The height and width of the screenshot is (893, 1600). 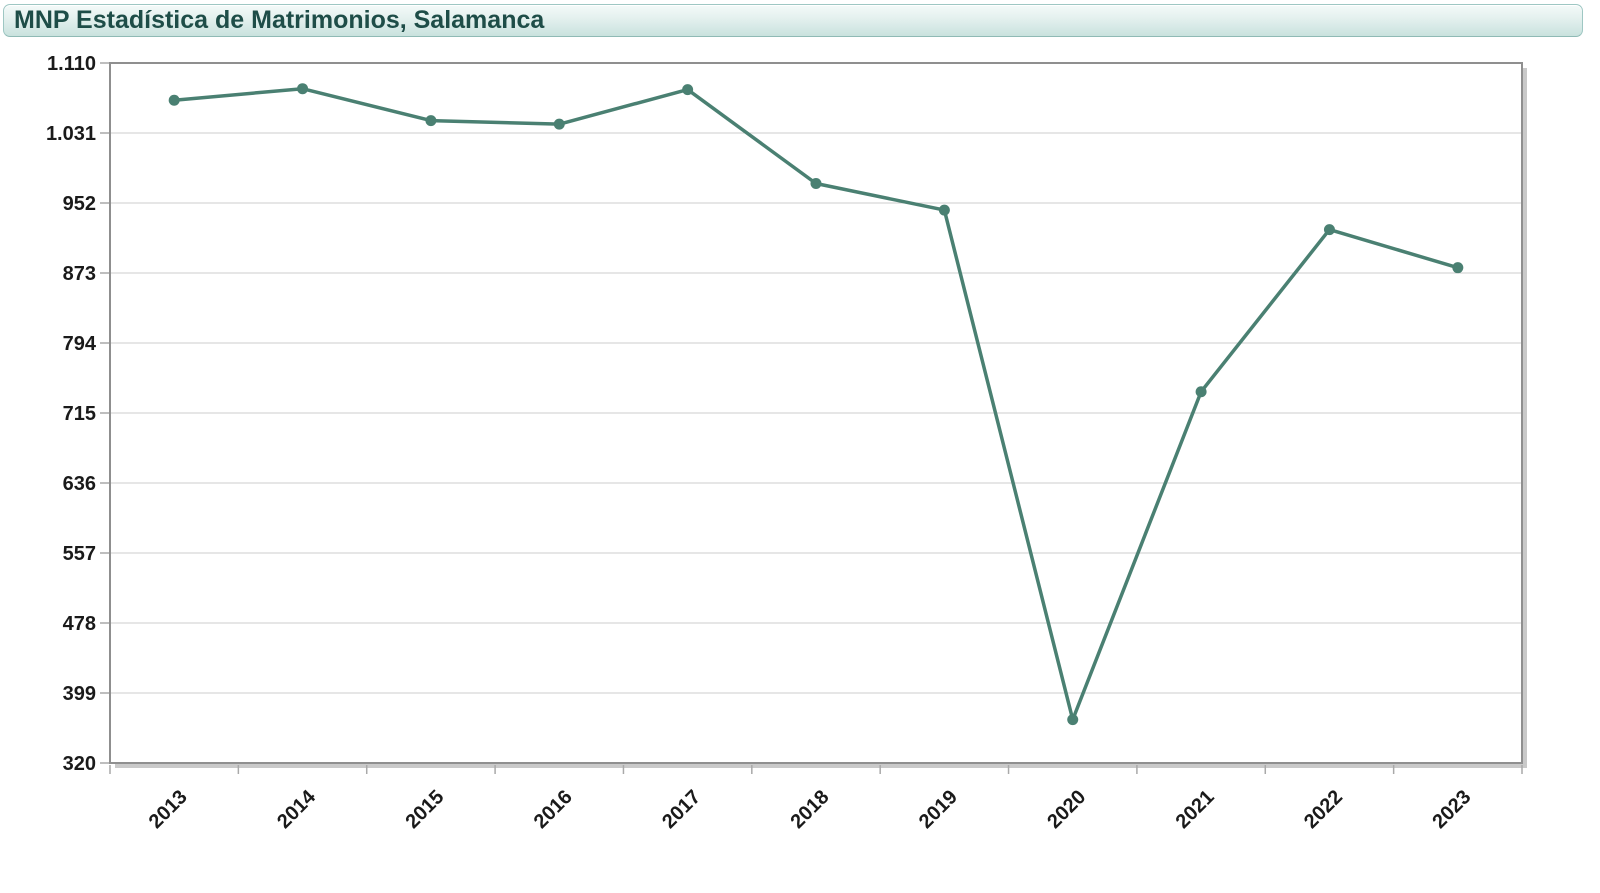 I want to click on data-point-2016, so click(x=559, y=124).